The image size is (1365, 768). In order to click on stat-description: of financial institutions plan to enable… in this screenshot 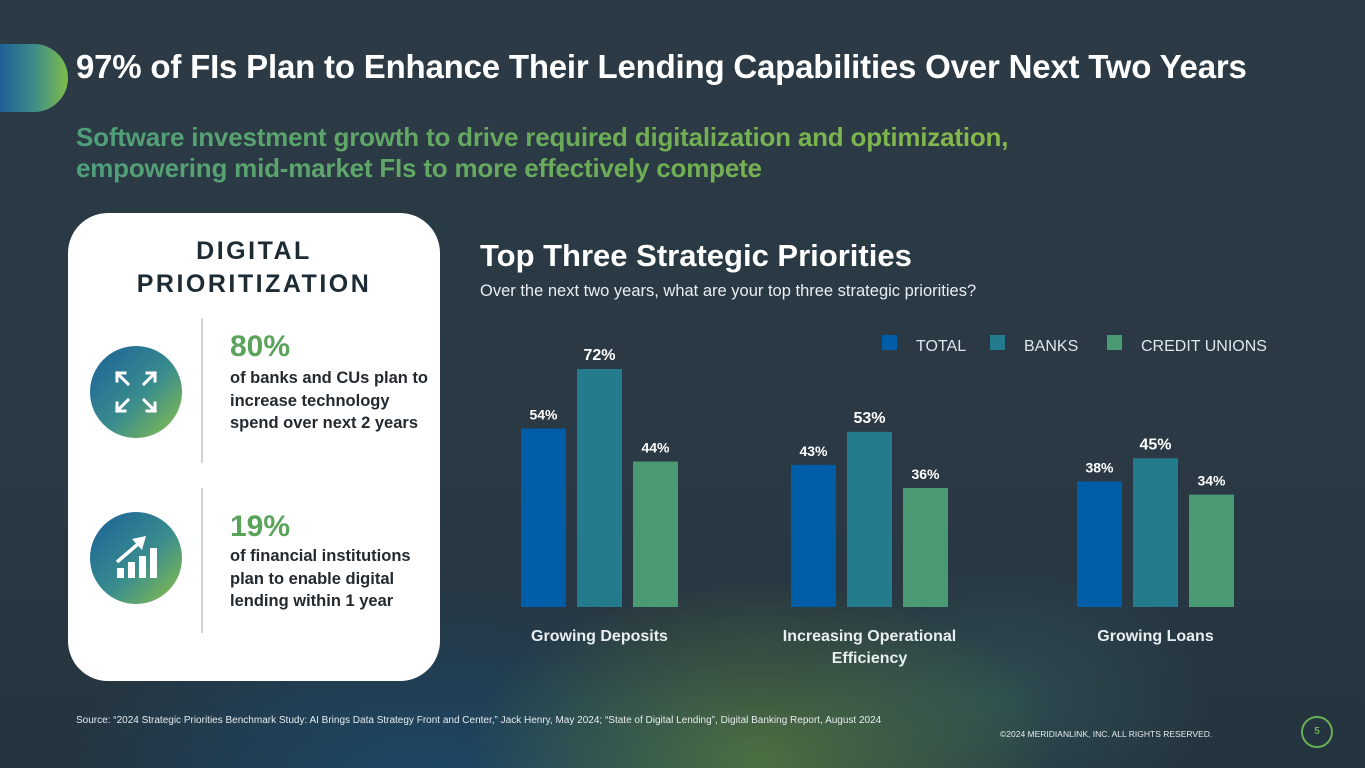, I will do `click(320, 578)`.